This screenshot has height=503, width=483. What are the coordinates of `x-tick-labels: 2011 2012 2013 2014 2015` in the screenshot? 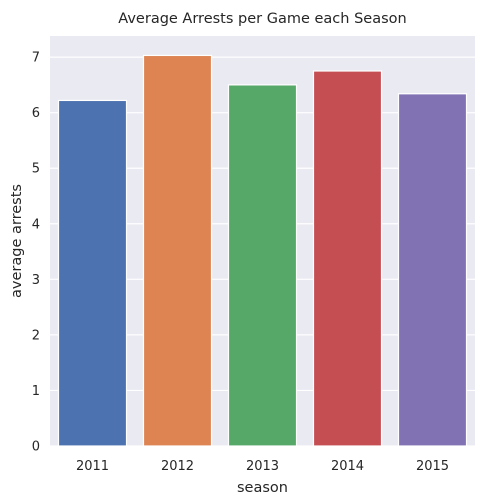 It's located at (262, 466).